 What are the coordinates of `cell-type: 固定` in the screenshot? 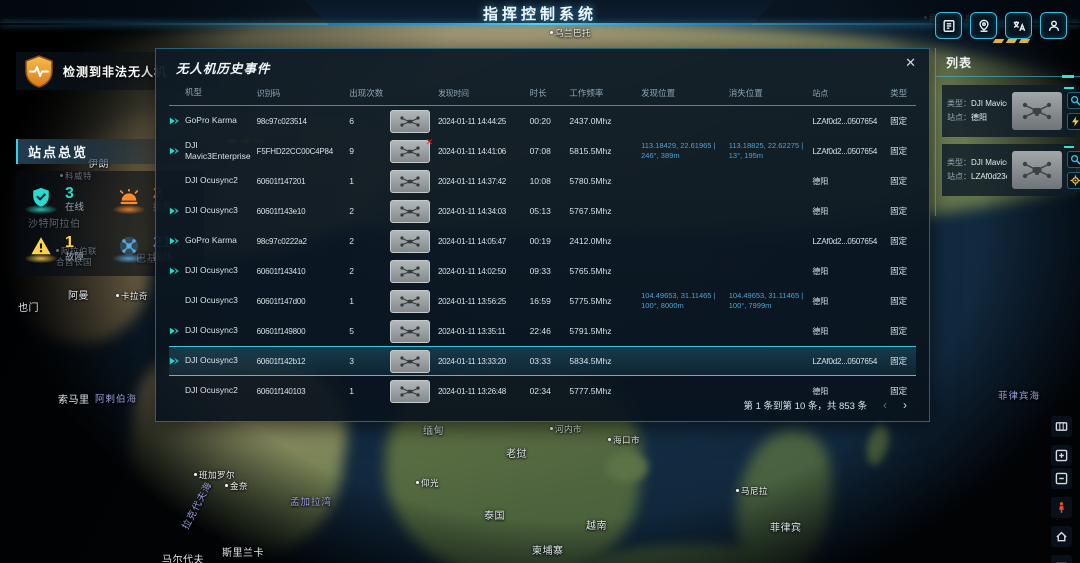 It's located at (899, 391).